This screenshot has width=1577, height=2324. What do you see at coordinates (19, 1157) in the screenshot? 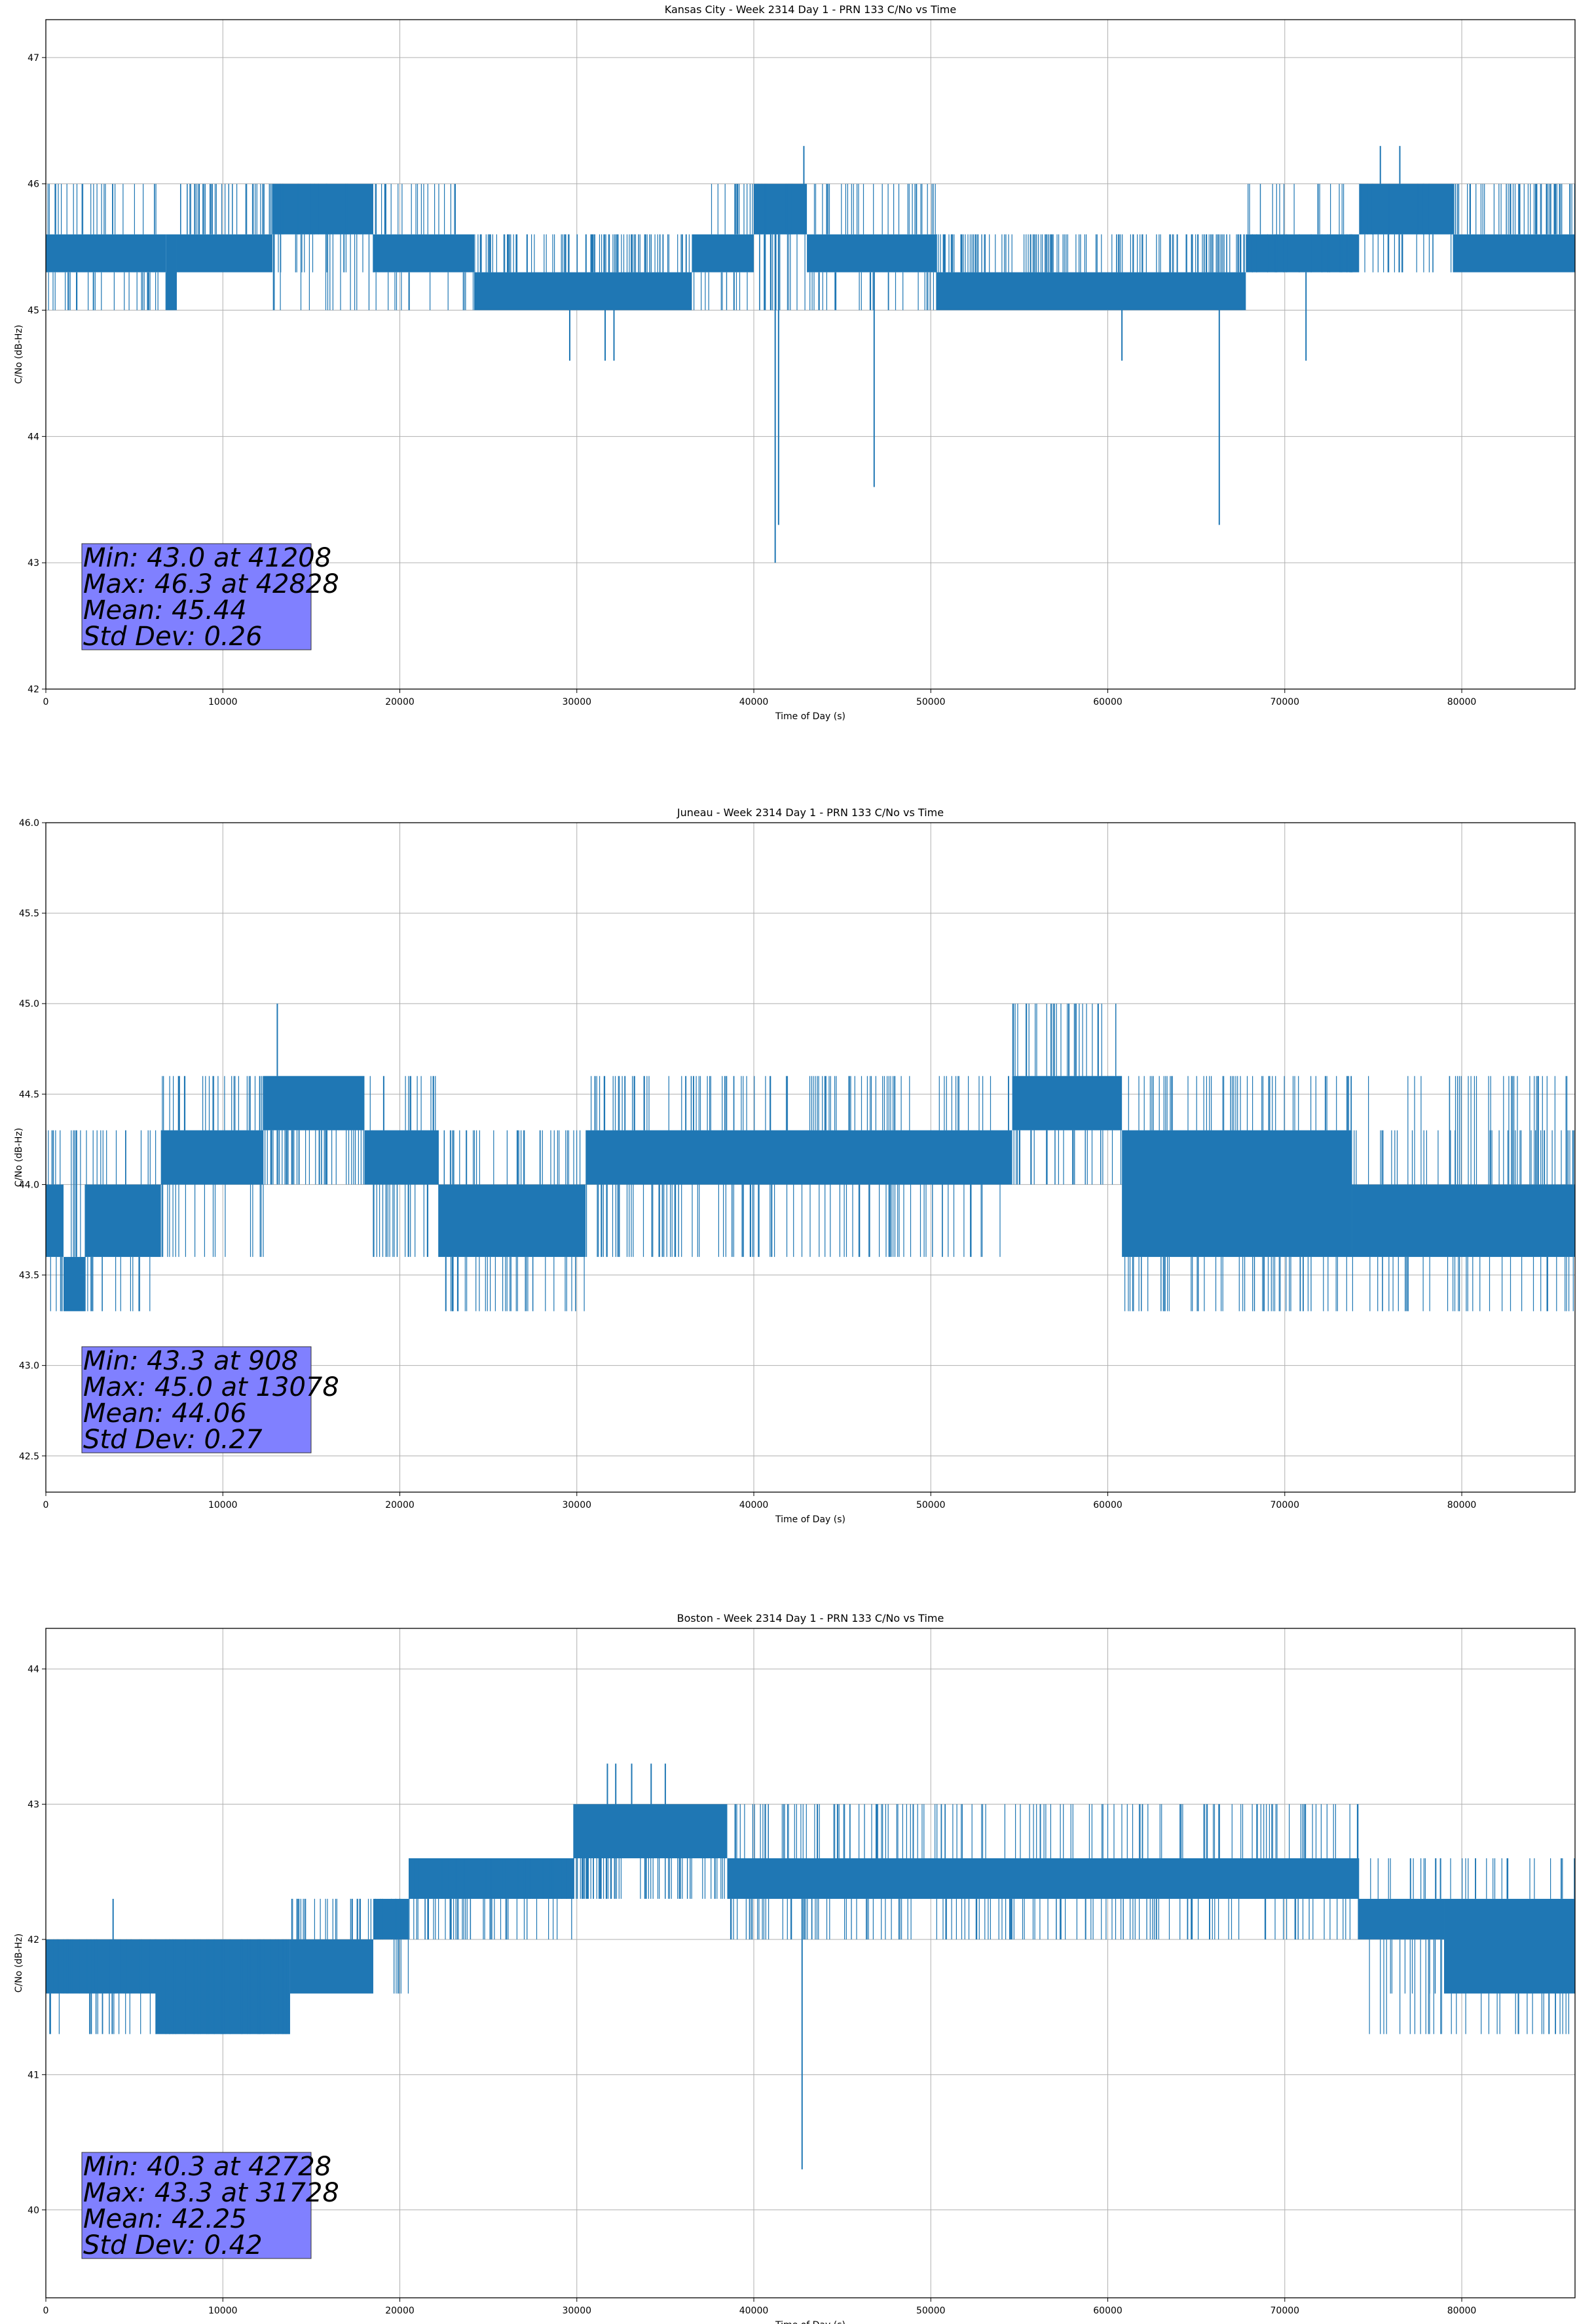
I see `y-axis-label: C/No (dB-Hz)` at bounding box center [19, 1157].